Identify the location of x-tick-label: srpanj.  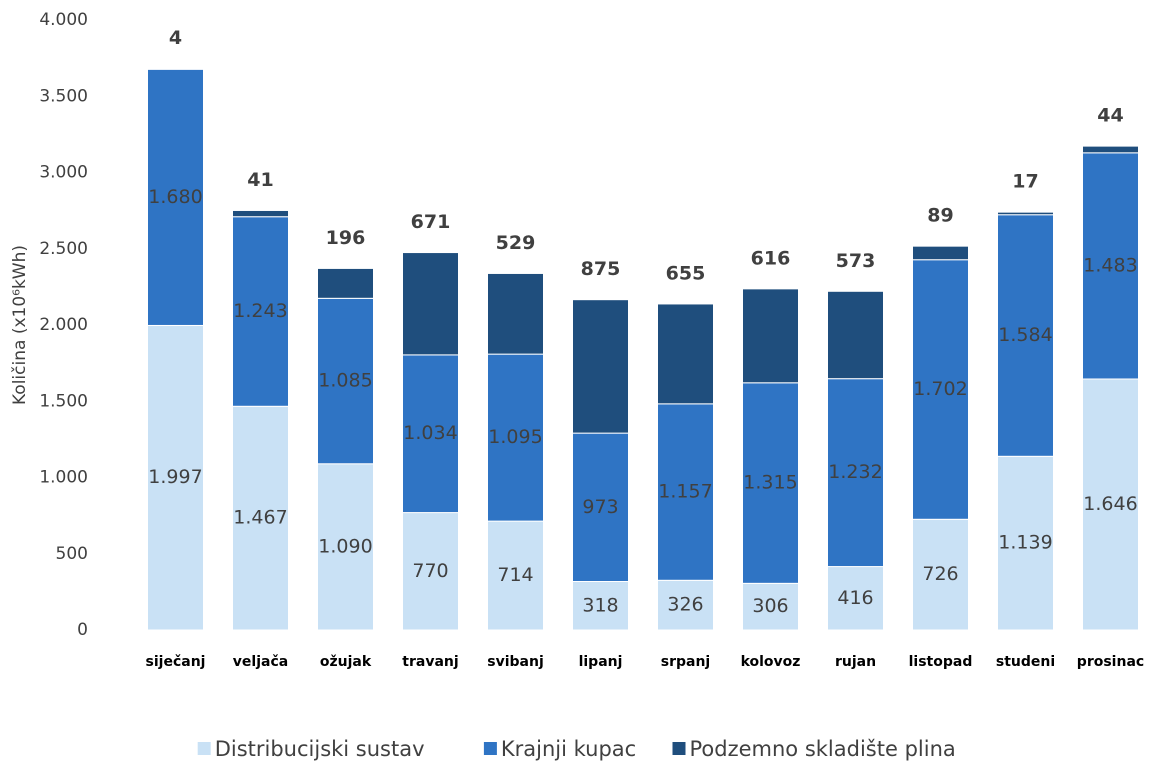
(685, 662).